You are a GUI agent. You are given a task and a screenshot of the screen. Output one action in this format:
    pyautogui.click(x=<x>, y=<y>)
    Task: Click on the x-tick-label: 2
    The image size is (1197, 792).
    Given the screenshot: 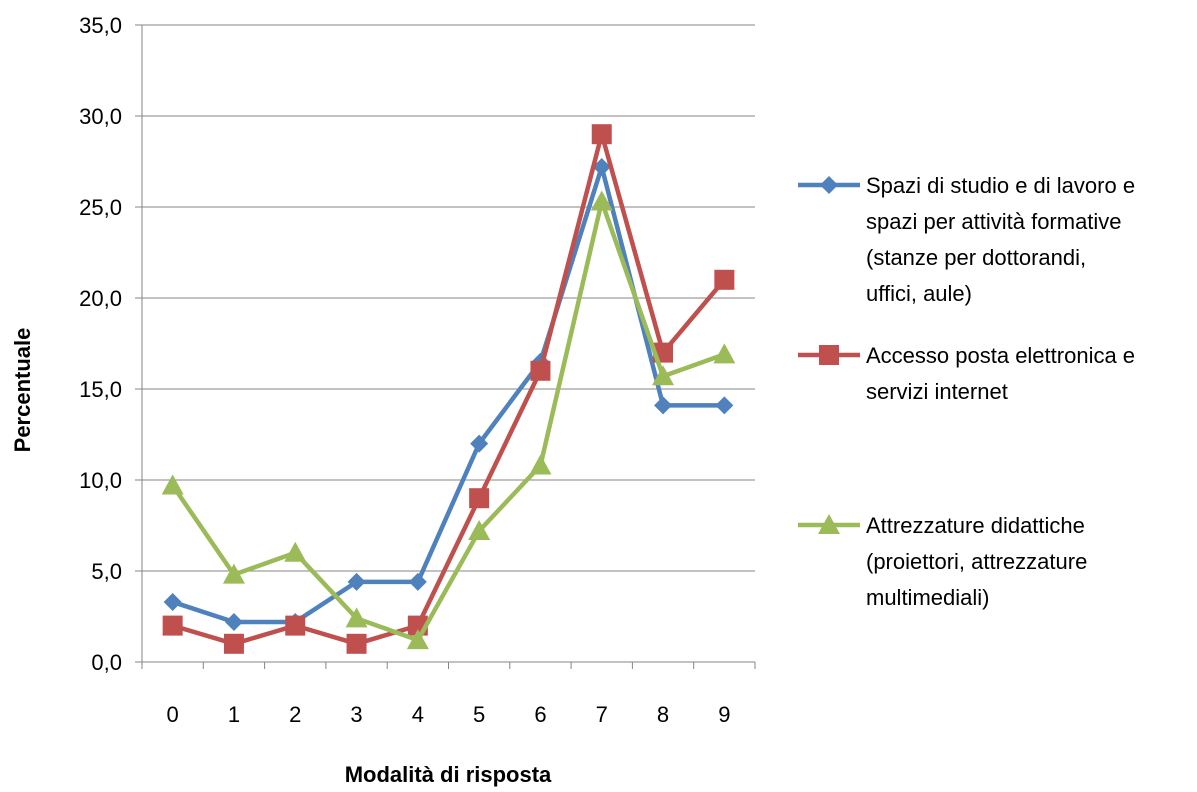 What is the action you would take?
    pyautogui.click(x=295, y=714)
    